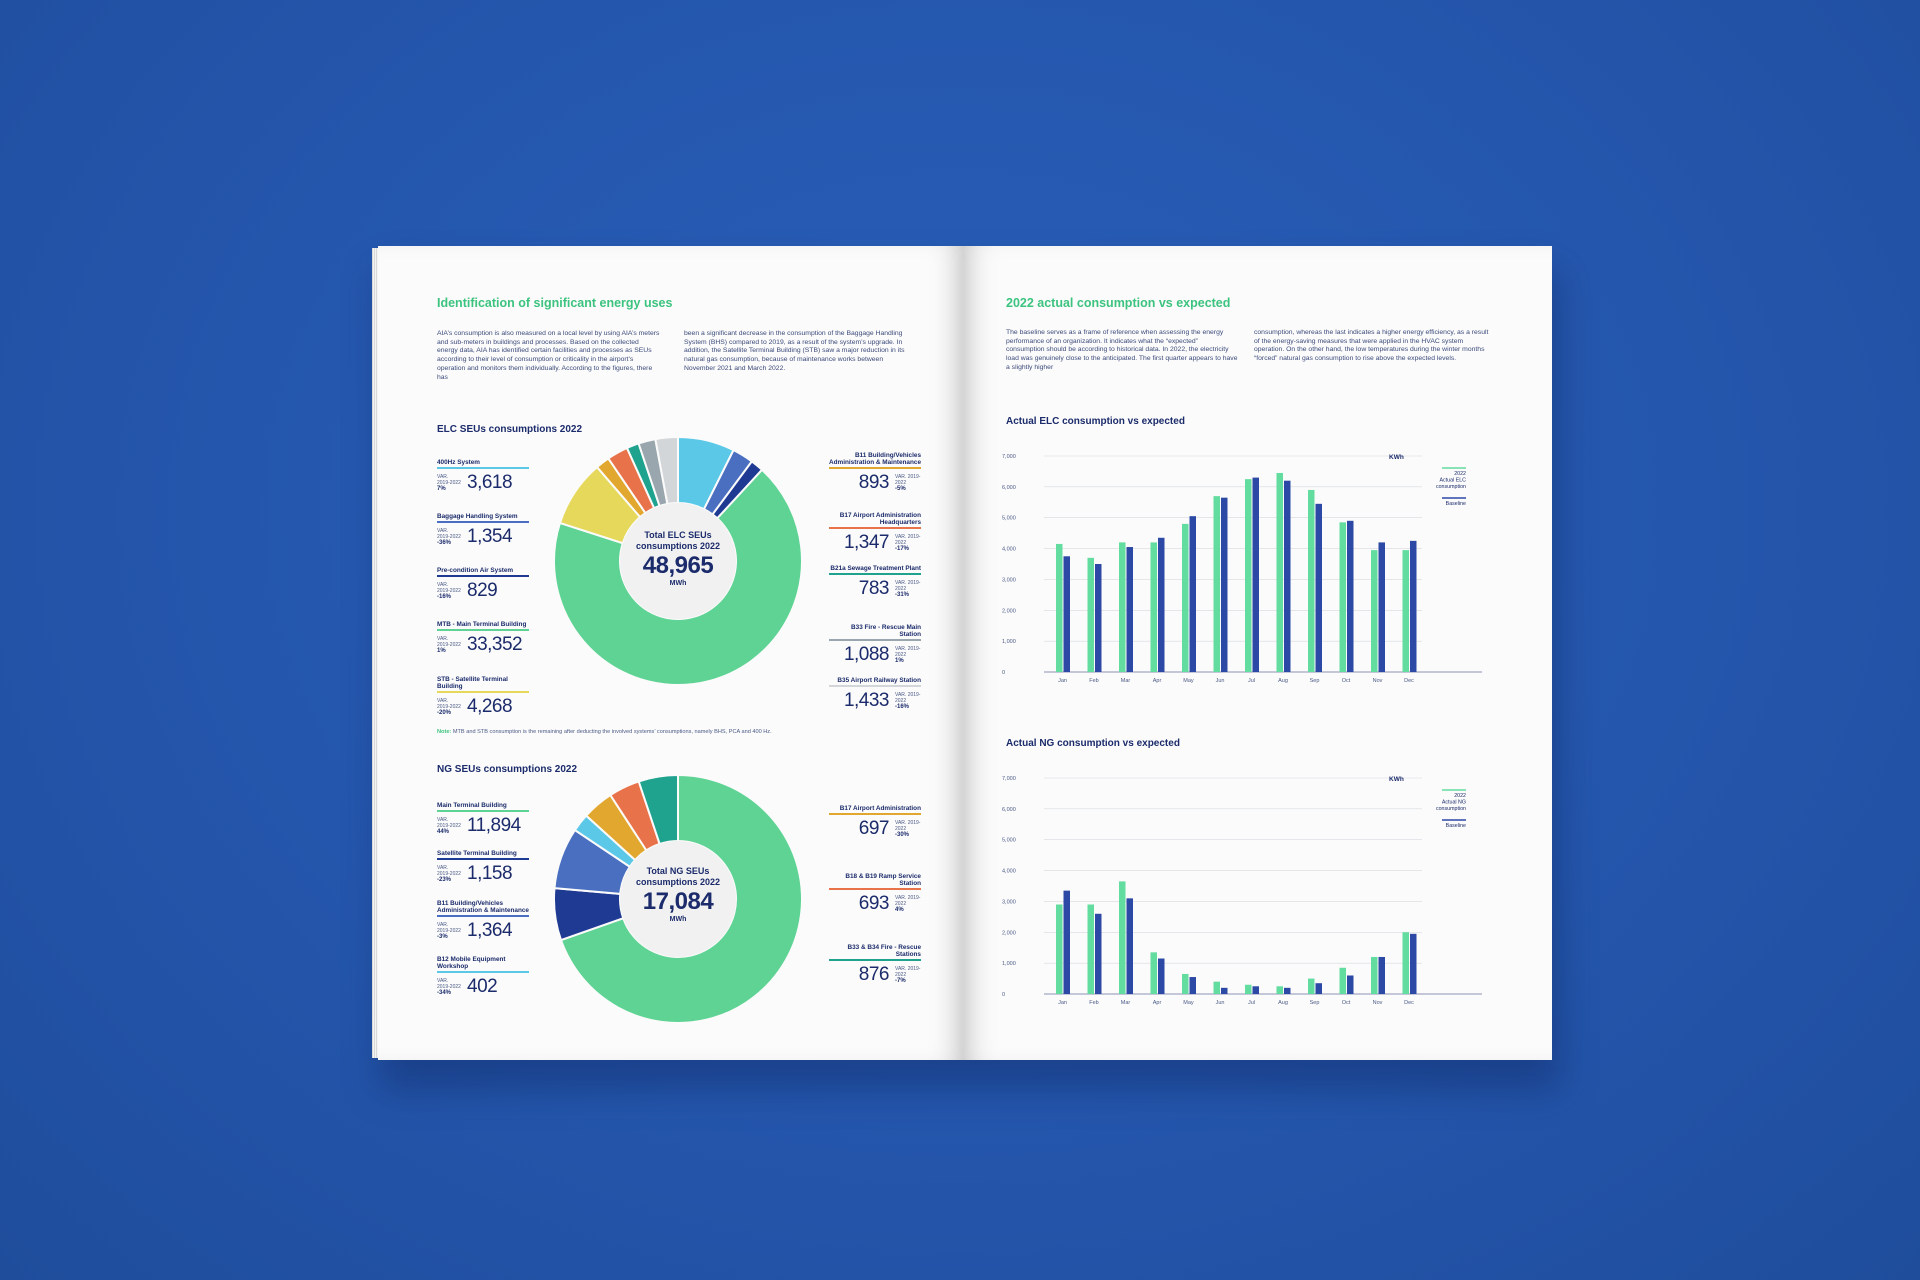  I want to click on stat-row: VAR. 2019-2022 -23% 1,158, so click(483, 874).